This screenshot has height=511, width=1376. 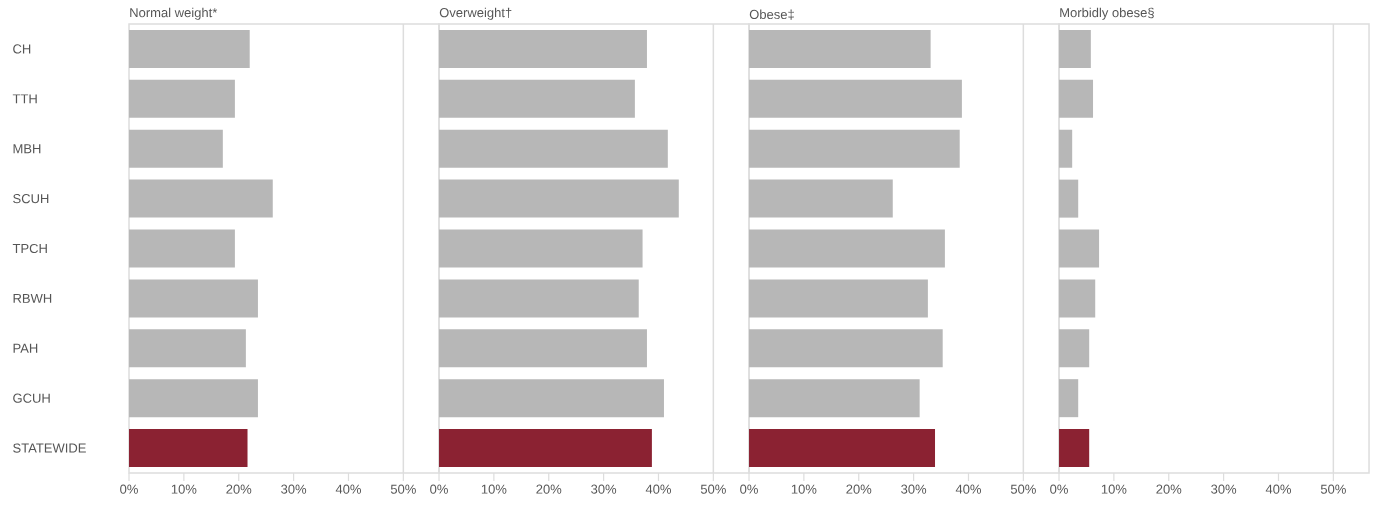 What do you see at coordinates (32, 298) in the screenshot?
I see `y-tick-label: RBWH` at bounding box center [32, 298].